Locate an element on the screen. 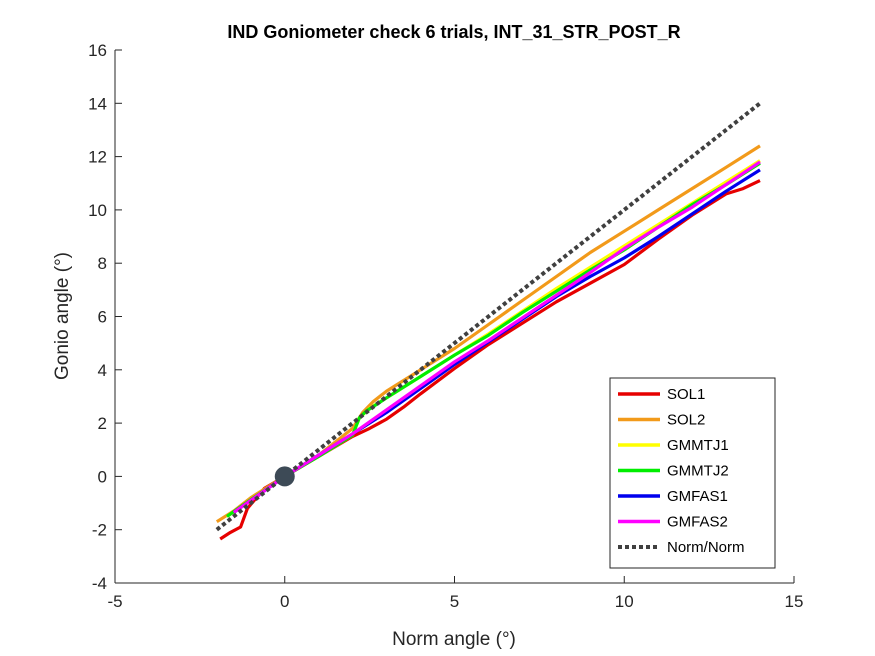 This screenshot has width=875, height=656. x-tick-label: 5 is located at coordinates (454, 601).